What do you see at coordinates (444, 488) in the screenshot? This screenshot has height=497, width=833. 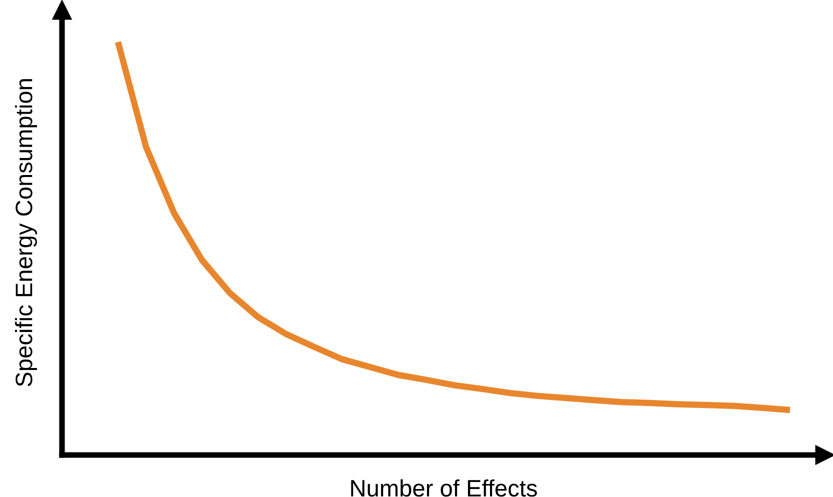 I see `x-axis-title: Number of Effects` at bounding box center [444, 488].